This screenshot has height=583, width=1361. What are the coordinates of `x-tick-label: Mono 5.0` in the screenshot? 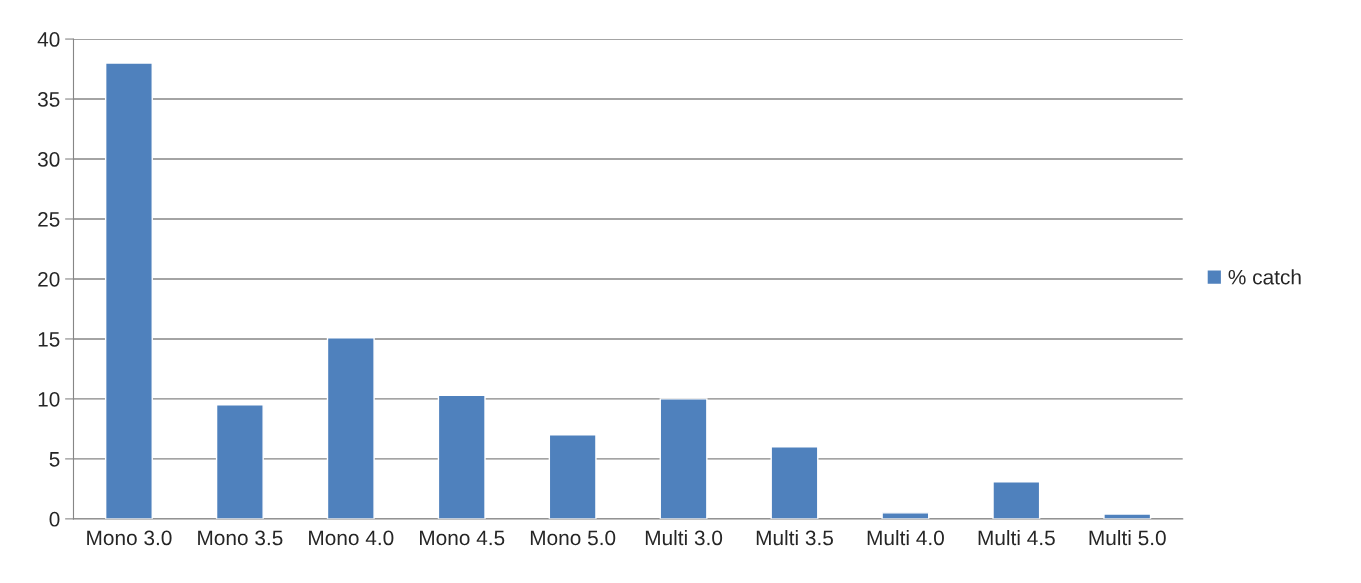 It's located at (573, 538).